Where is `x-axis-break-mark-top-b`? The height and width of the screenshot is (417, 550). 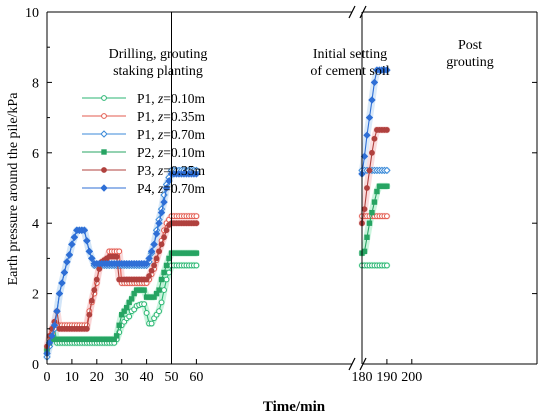
x-axis-break-mark-top-b is located at coordinates (363, 12).